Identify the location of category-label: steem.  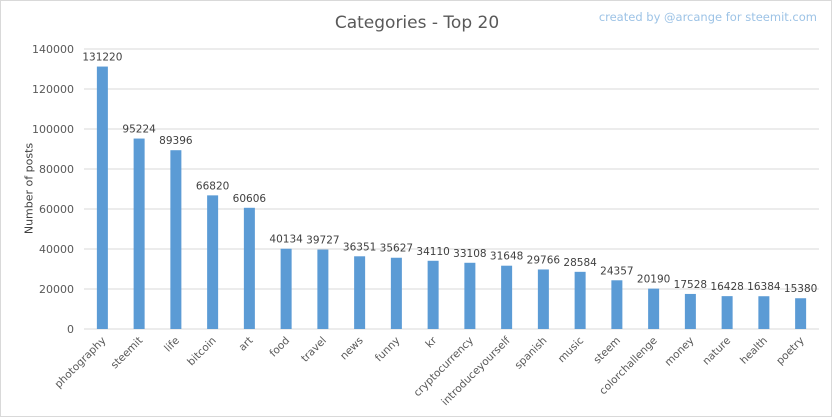
(607, 351).